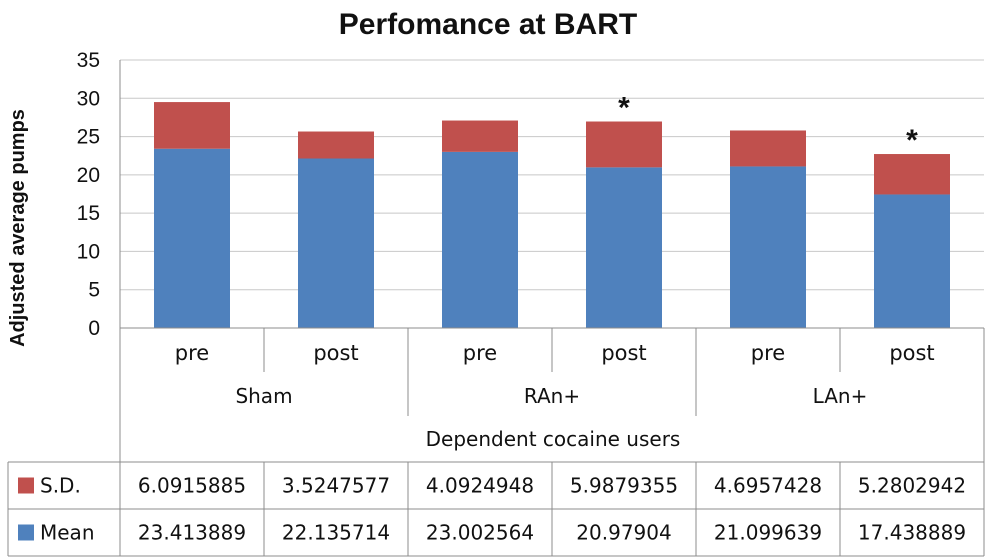  What do you see at coordinates (88, 60) in the screenshot?
I see `y-tick-label: 35` at bounding box center [88, 60].